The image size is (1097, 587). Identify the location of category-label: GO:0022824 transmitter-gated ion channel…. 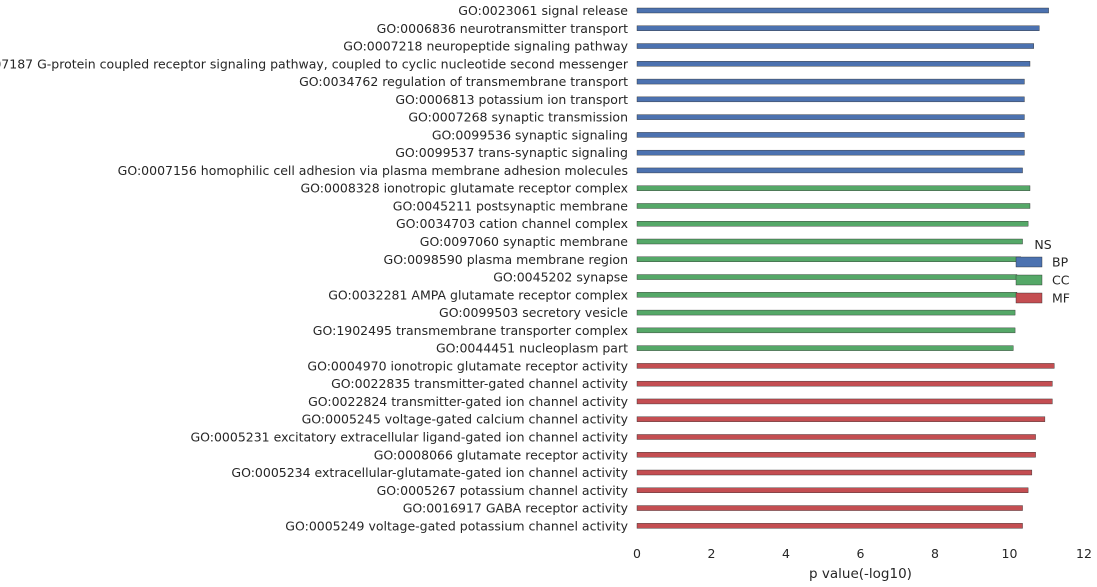
(468, 401).